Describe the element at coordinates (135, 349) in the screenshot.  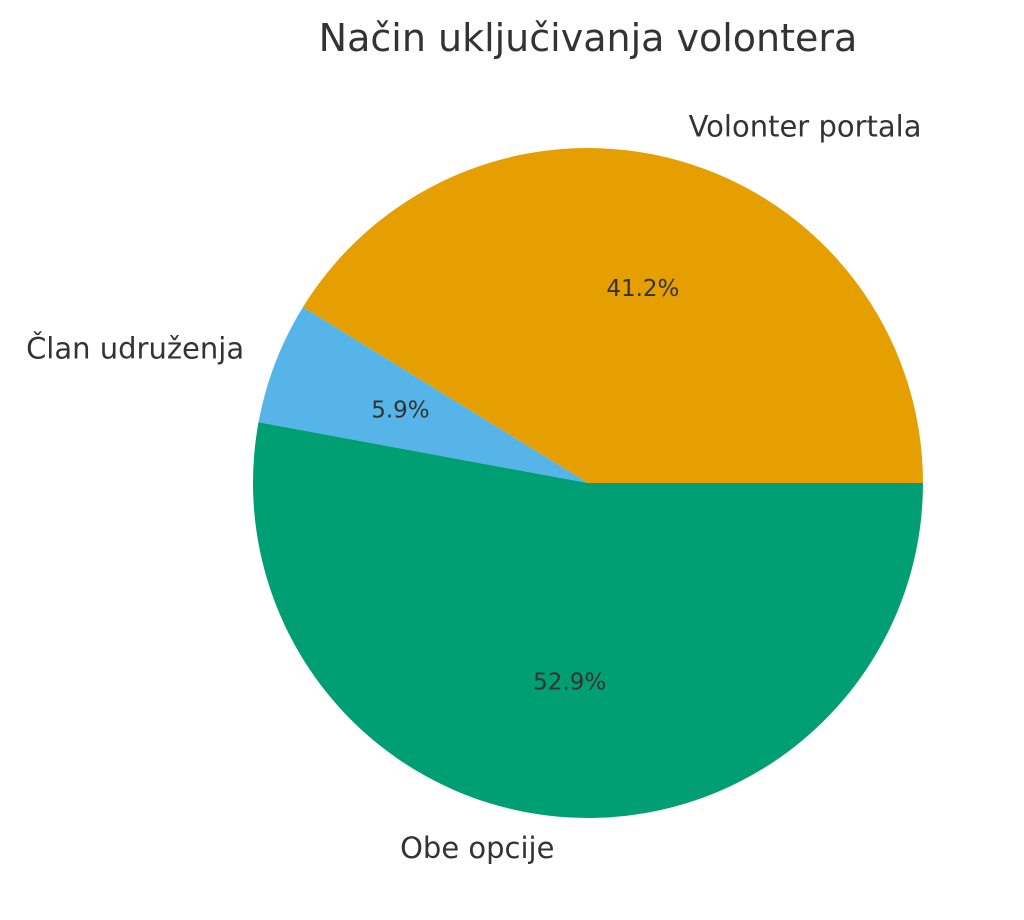
I see `slice-label: Član udruženja` at that location.